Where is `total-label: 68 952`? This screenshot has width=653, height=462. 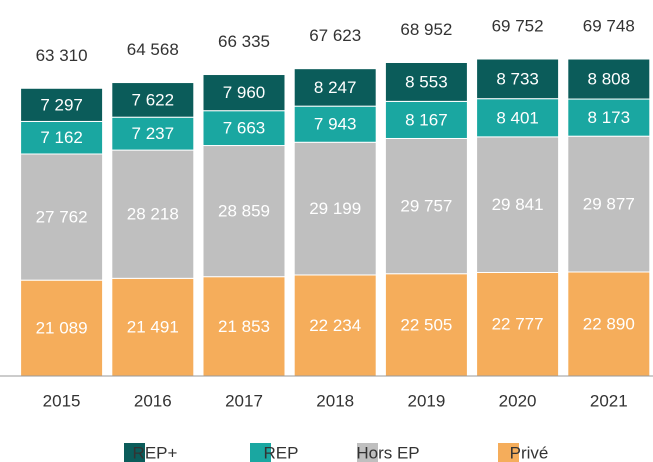 total-label: 68 952 is located at coordinates (426, 29).